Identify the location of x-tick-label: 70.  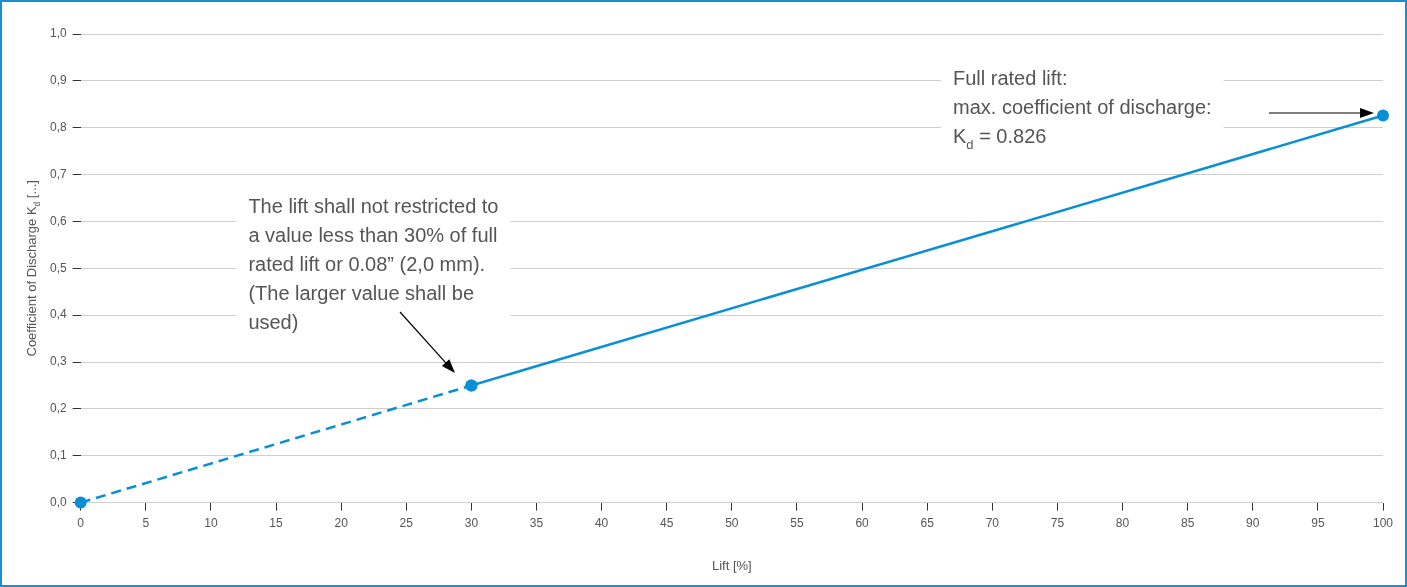
(992, 523).